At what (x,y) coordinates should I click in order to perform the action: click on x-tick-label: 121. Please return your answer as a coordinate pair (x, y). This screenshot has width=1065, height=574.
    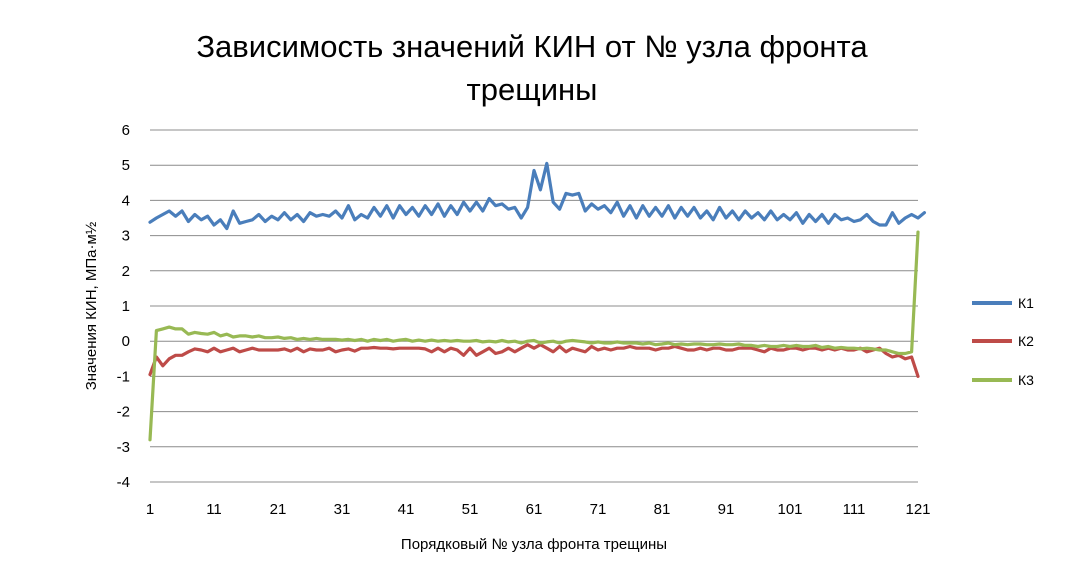
    Looking at the image, I should click on (917, 509).